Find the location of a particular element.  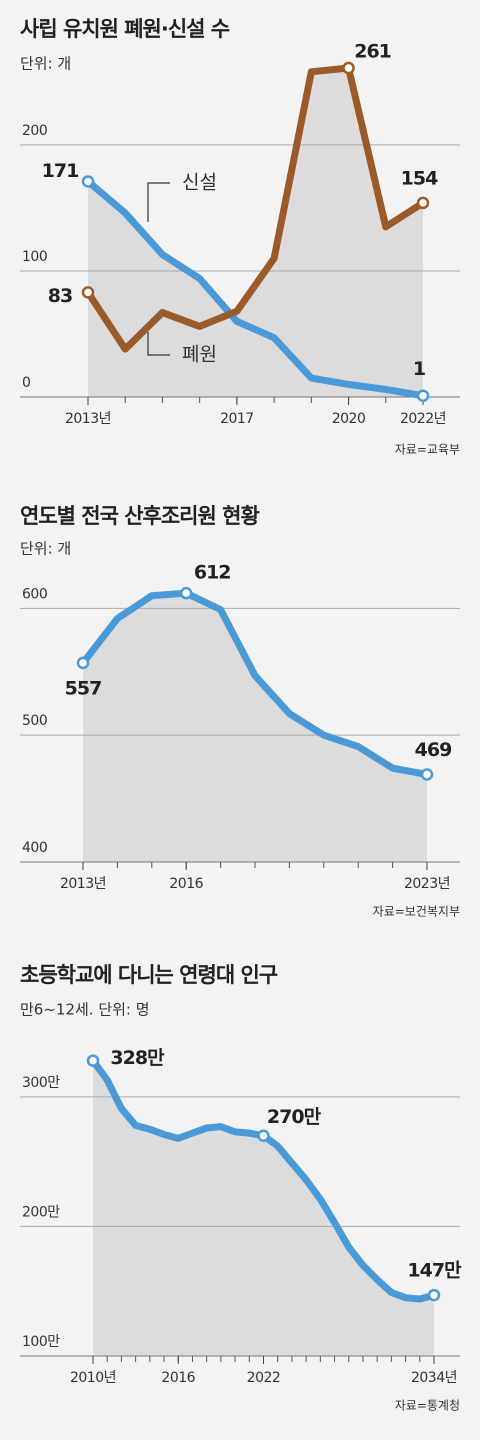

value-label: 469 is located at coordinates (433, 750).